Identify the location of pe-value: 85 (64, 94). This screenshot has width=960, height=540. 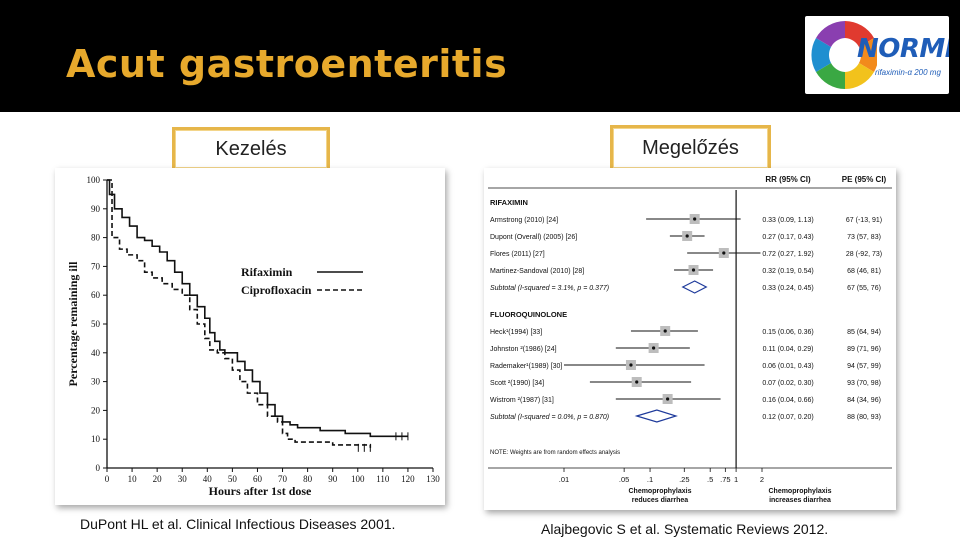
(864, 332).